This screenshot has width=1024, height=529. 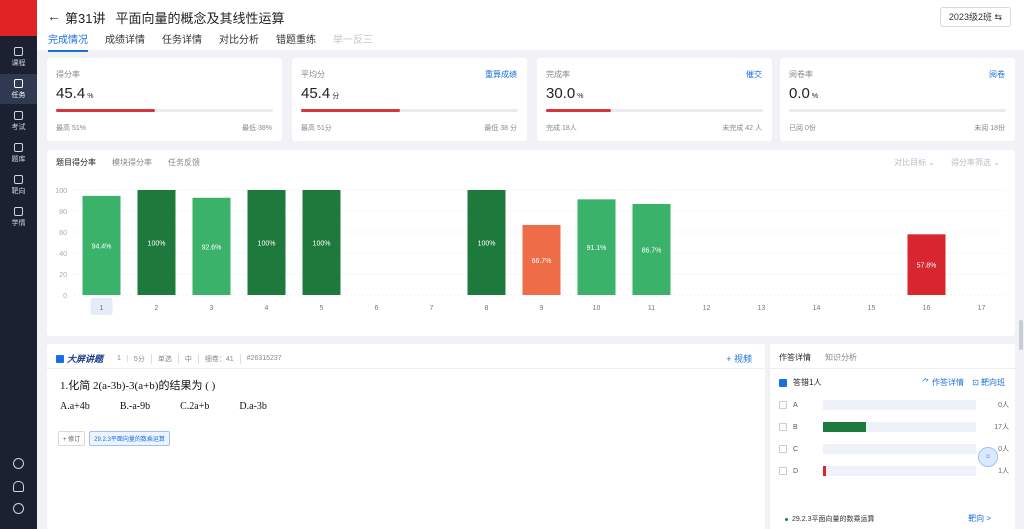 I want to click on settings-gear-icon, so click(x=18, y=508).